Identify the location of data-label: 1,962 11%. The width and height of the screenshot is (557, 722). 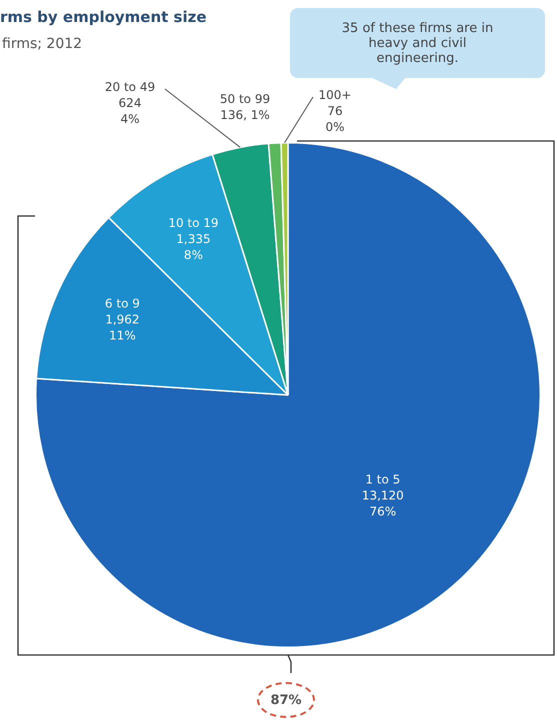
(122, 327).